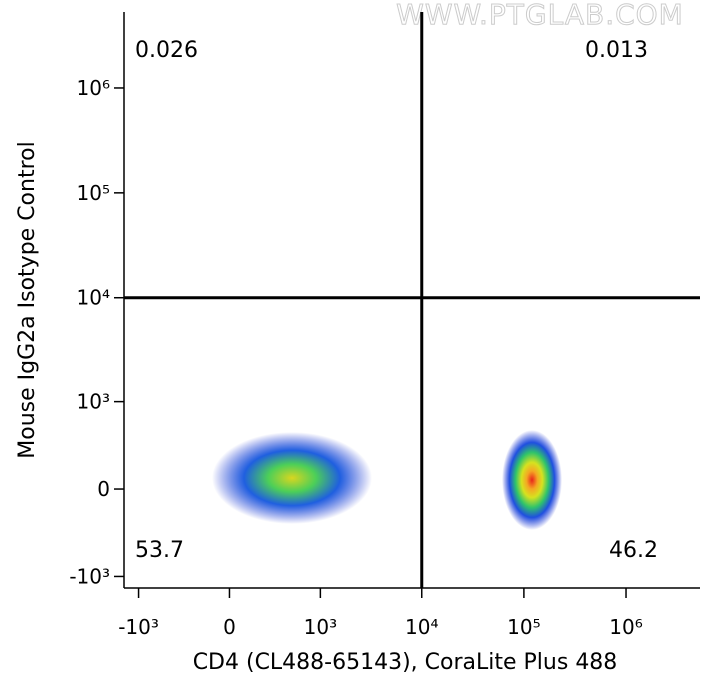 This screenshot has height=681, width=713. I want to click on quadrant-value: 0.013, so click(616, 50).